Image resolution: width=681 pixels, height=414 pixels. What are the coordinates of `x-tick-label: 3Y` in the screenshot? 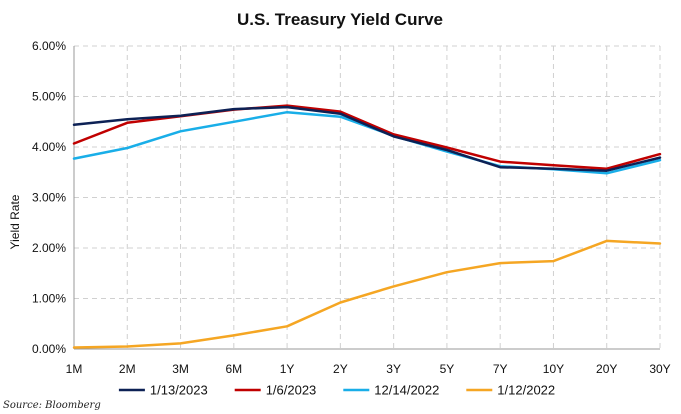 It's located at (393, 369).